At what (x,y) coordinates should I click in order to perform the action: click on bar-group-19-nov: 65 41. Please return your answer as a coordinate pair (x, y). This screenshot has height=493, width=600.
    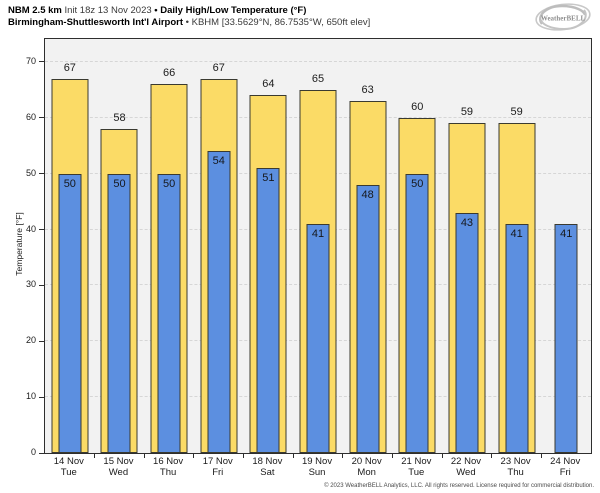
    Looking at the image, I should click on (318, 246).